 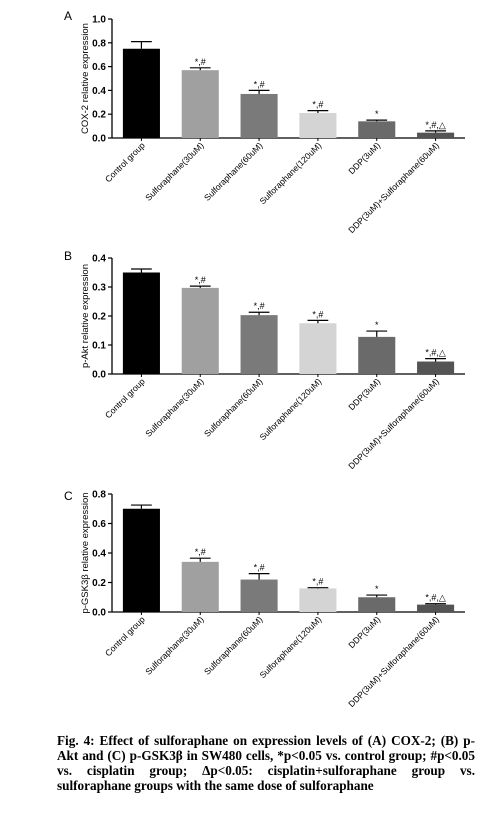 What do you see at coordinates (99, 20) in the screenshot?
I see `y-tick-label: 1.0` at bounding box center [99, 20].